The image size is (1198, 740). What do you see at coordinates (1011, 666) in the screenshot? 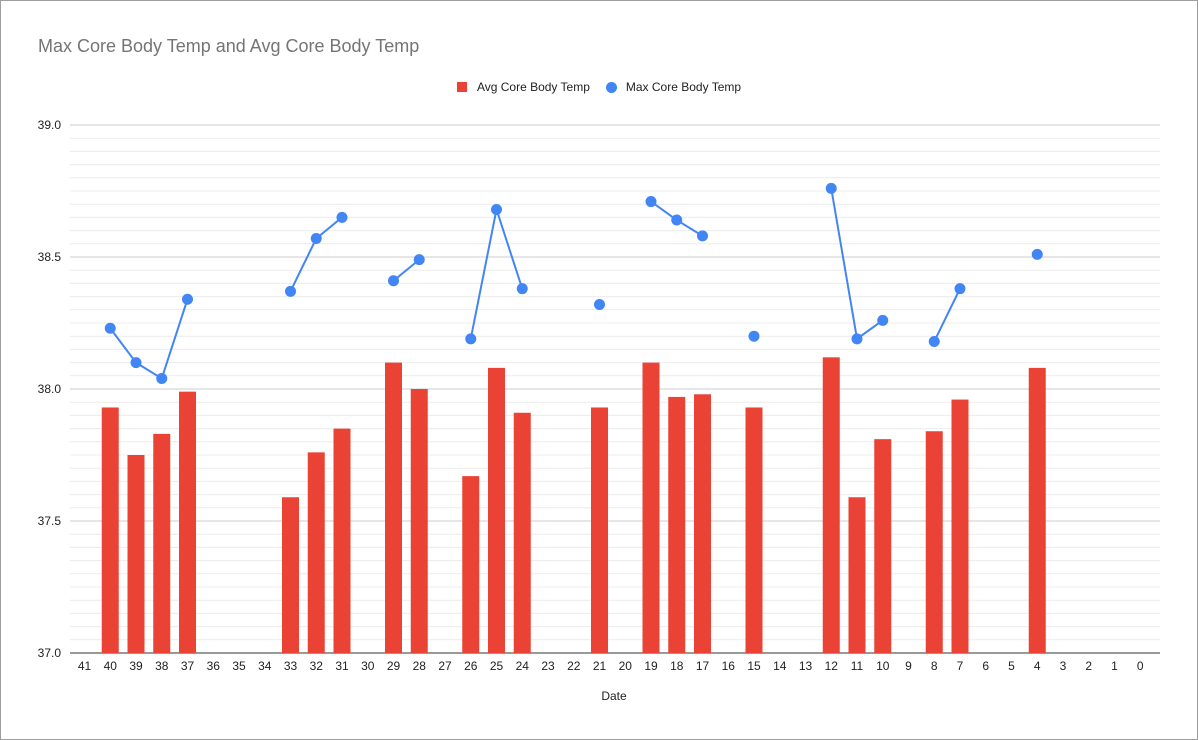
I see `x-tick-label: 5` at bounding box center [1011, 666].